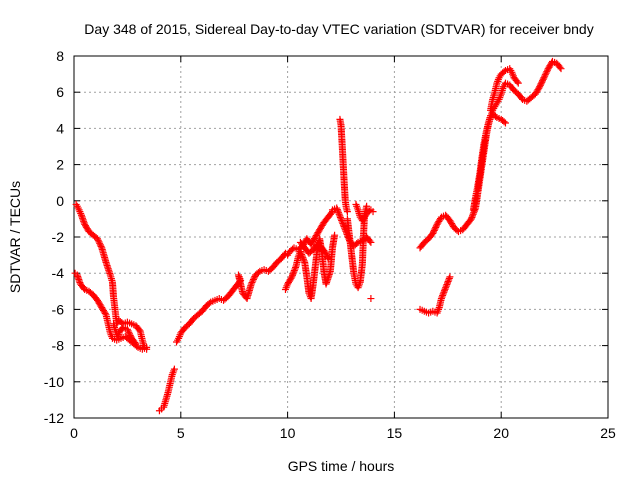  Describe the element at coordinates (58, 346) in the screenshot. I see `y-tick-label: -8` at that location.